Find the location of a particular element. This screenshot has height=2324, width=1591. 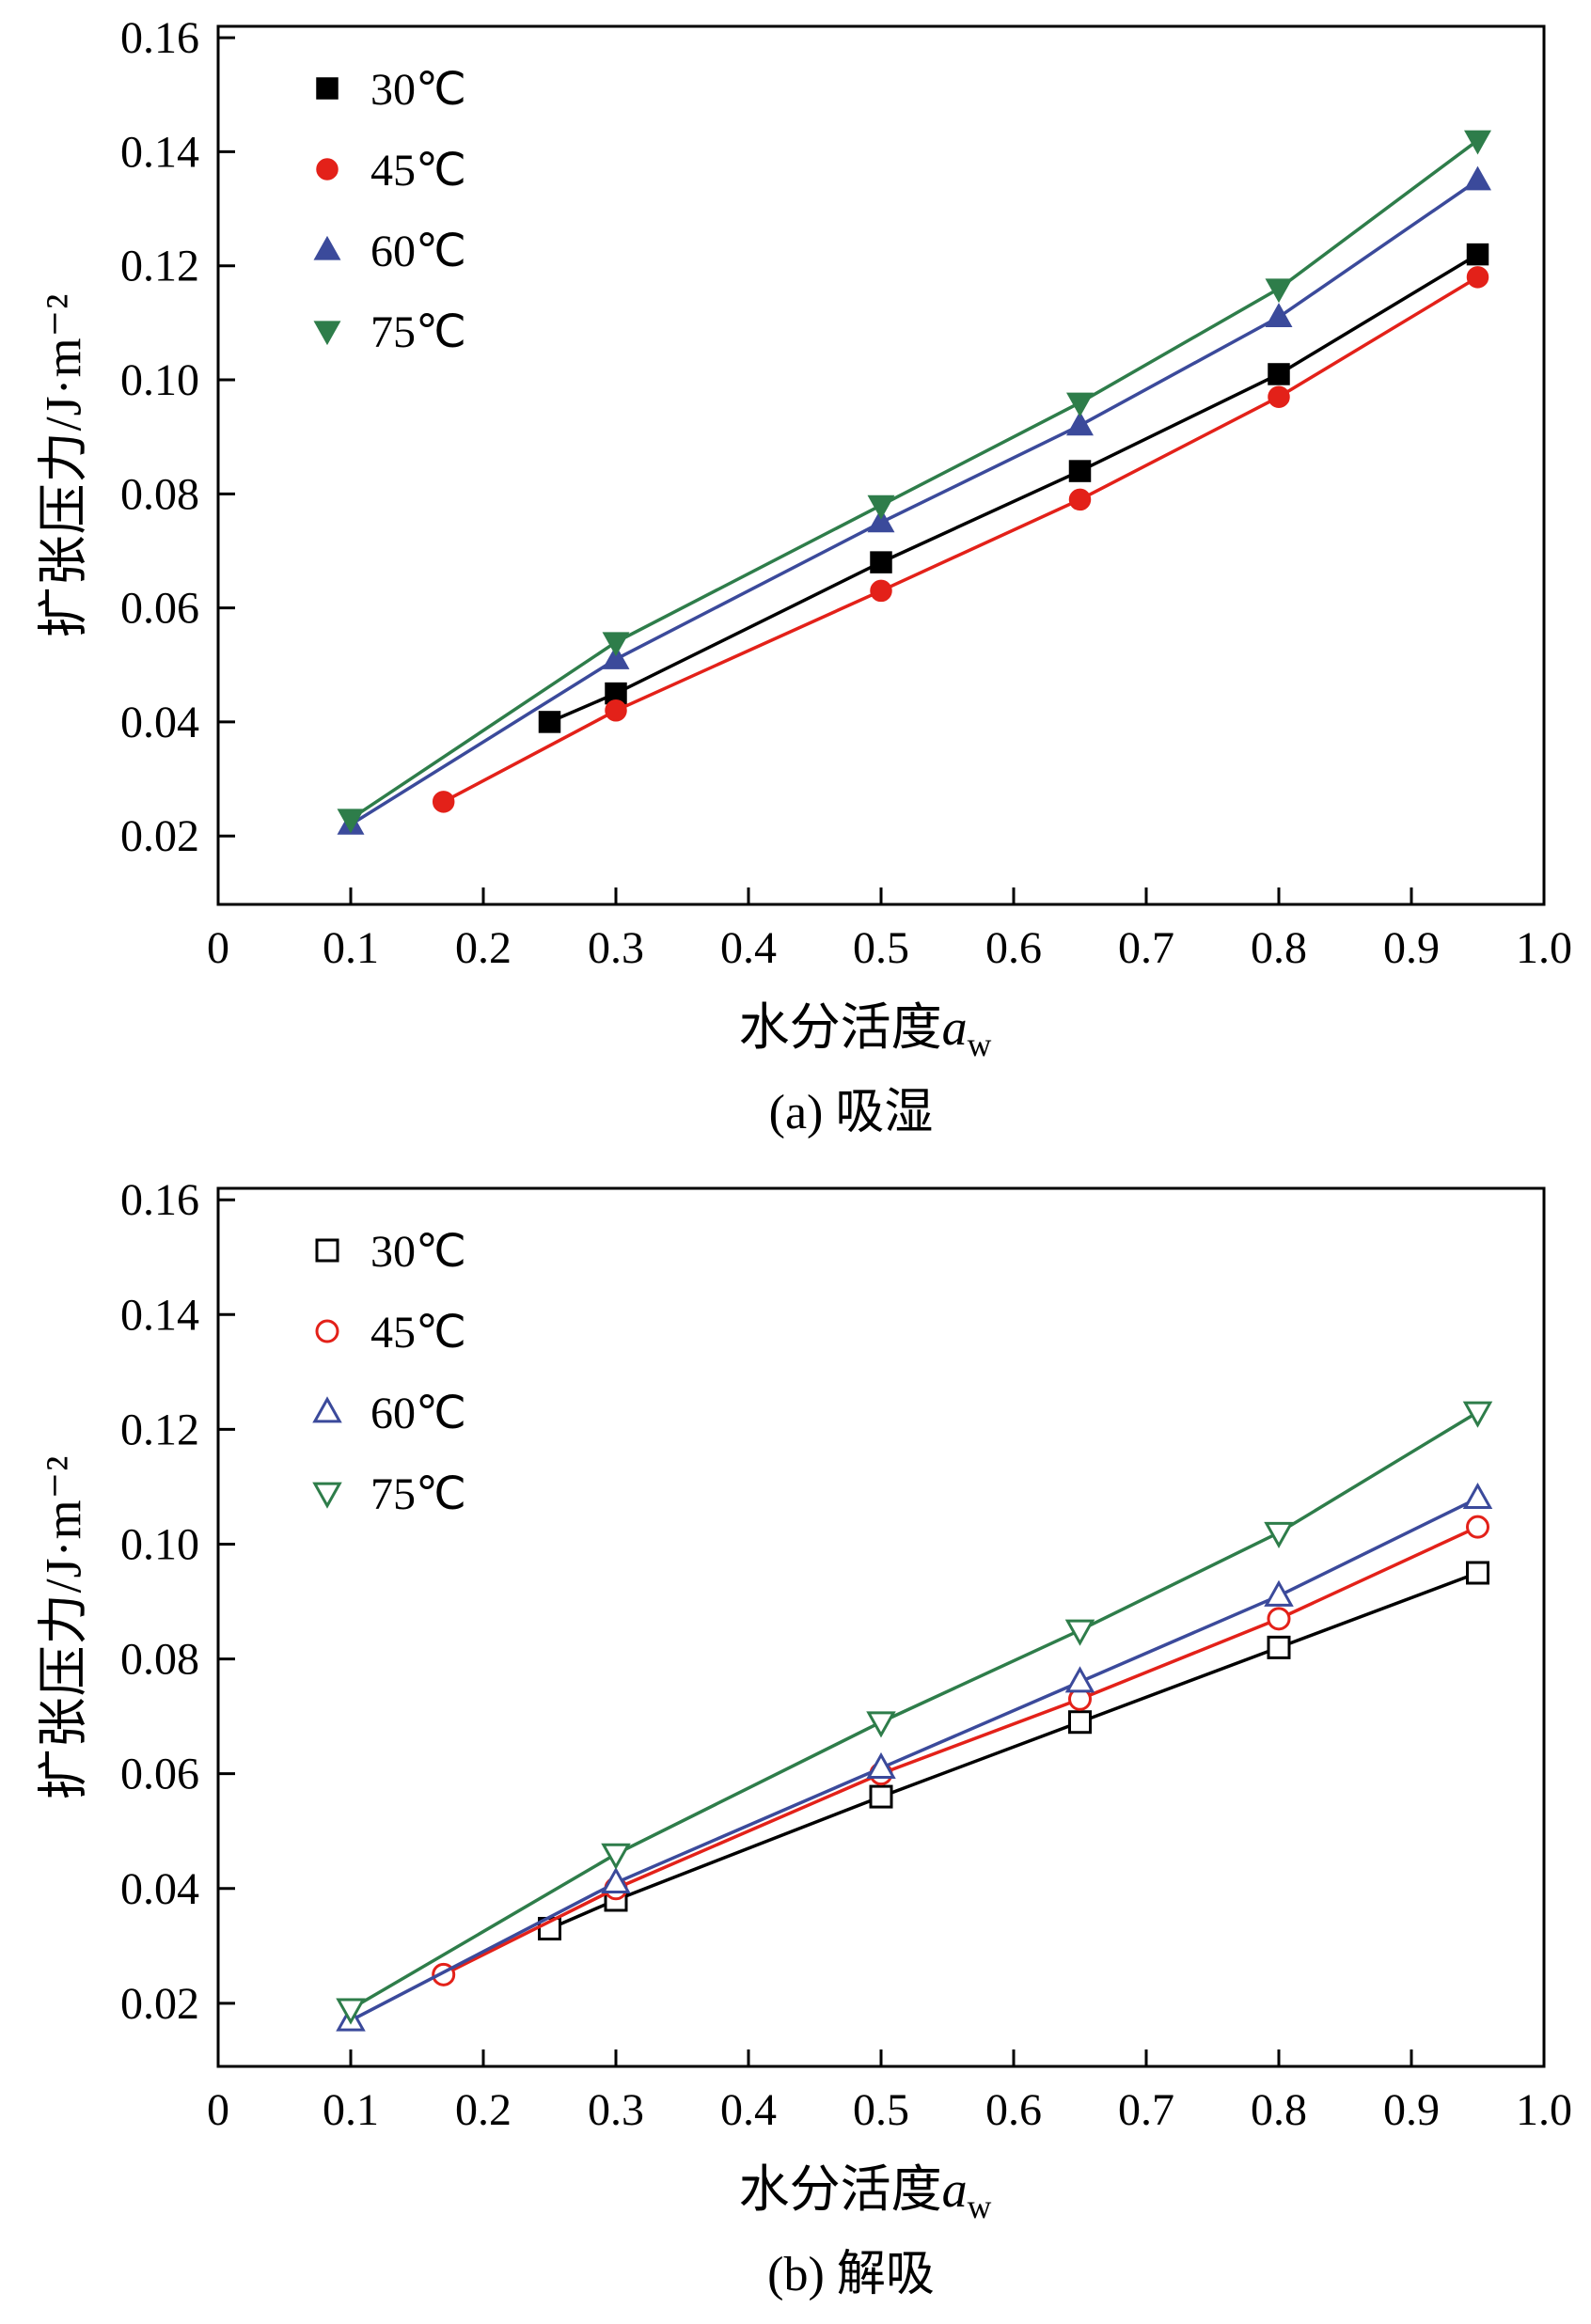

chart-b-y-axis-label: 扩张压力/J·m⁻² is located at coordinates (63, 1627).